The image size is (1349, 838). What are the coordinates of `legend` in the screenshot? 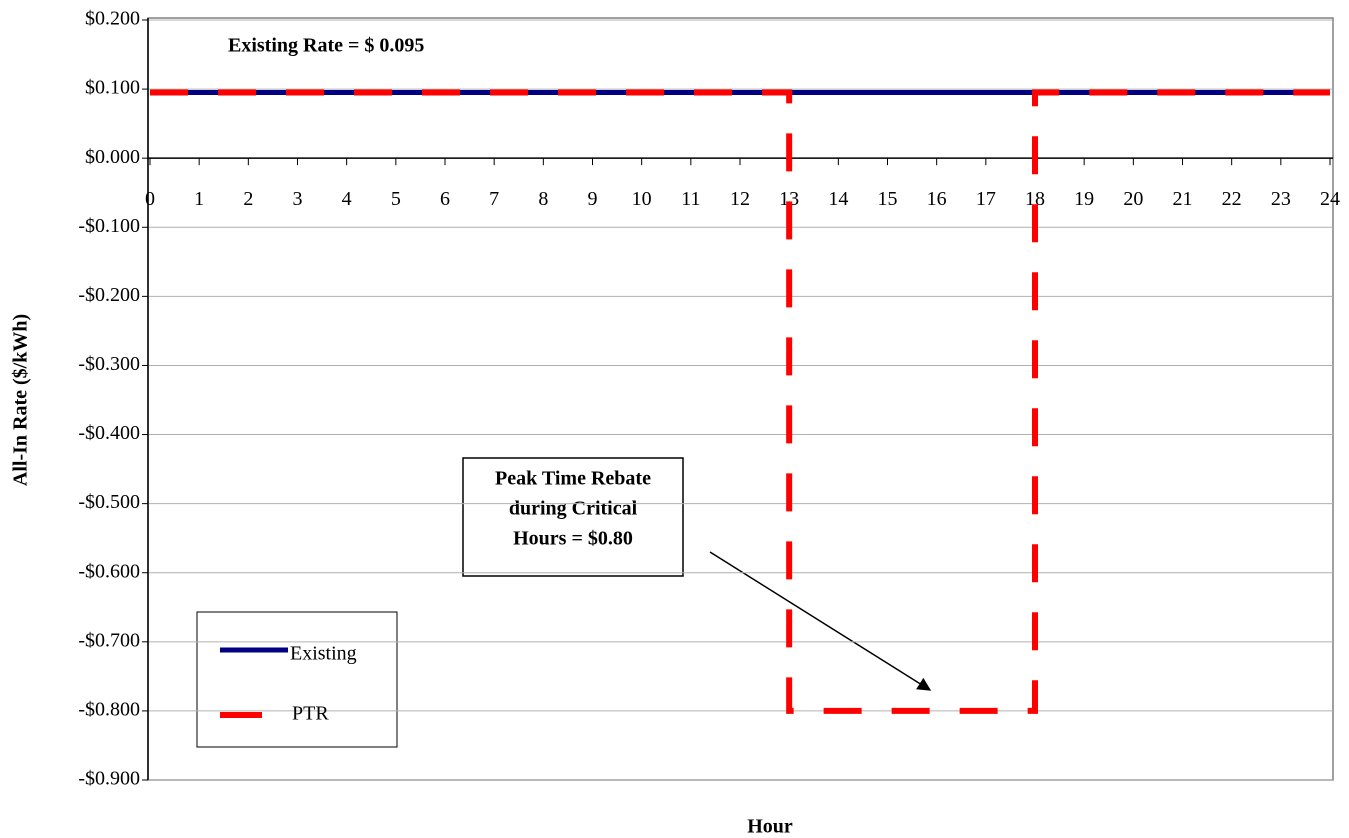 It's located at (297, 679).